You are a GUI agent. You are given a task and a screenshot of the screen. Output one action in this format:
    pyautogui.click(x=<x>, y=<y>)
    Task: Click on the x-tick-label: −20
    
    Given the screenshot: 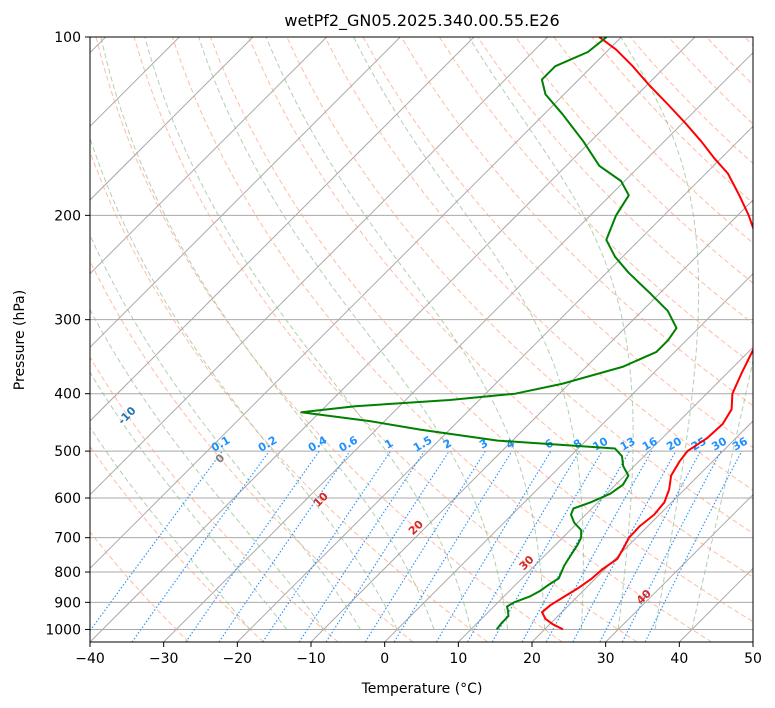 What is the action you would take?
    pyautogui.click(x=238, y=659)
    